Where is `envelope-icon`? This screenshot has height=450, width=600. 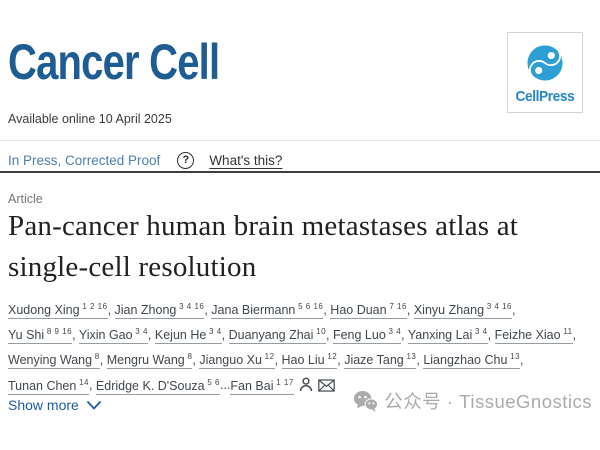
envelope-icon is located at coordinates (326, 385).